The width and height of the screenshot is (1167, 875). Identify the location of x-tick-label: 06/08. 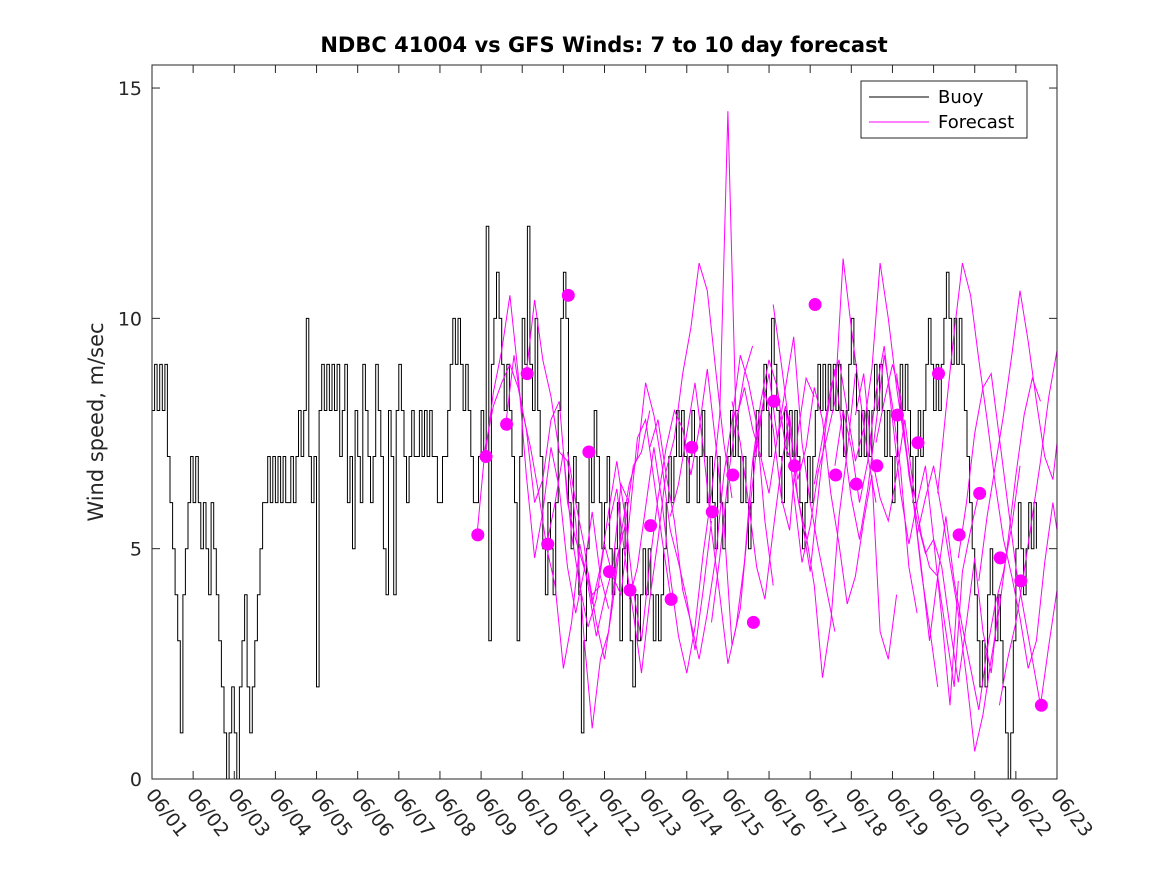
(454, 813).